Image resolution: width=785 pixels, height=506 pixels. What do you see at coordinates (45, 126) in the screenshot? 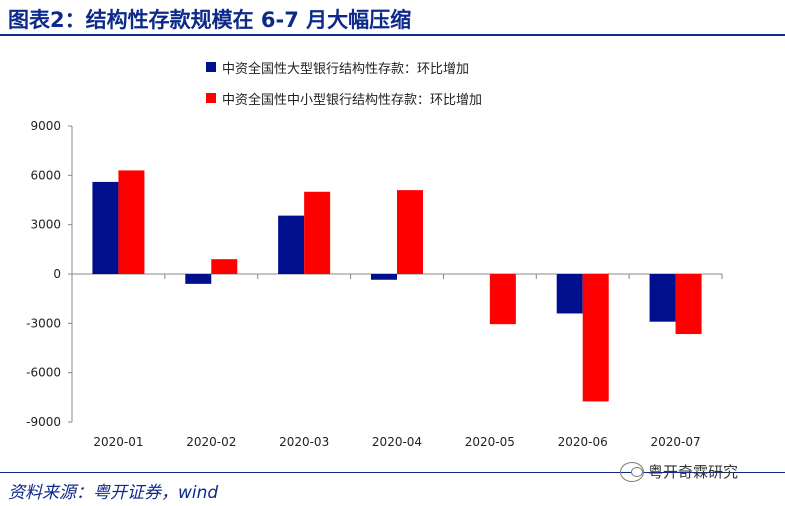
I see `y-tick-label: 9000` at bounding box center [45, 126].